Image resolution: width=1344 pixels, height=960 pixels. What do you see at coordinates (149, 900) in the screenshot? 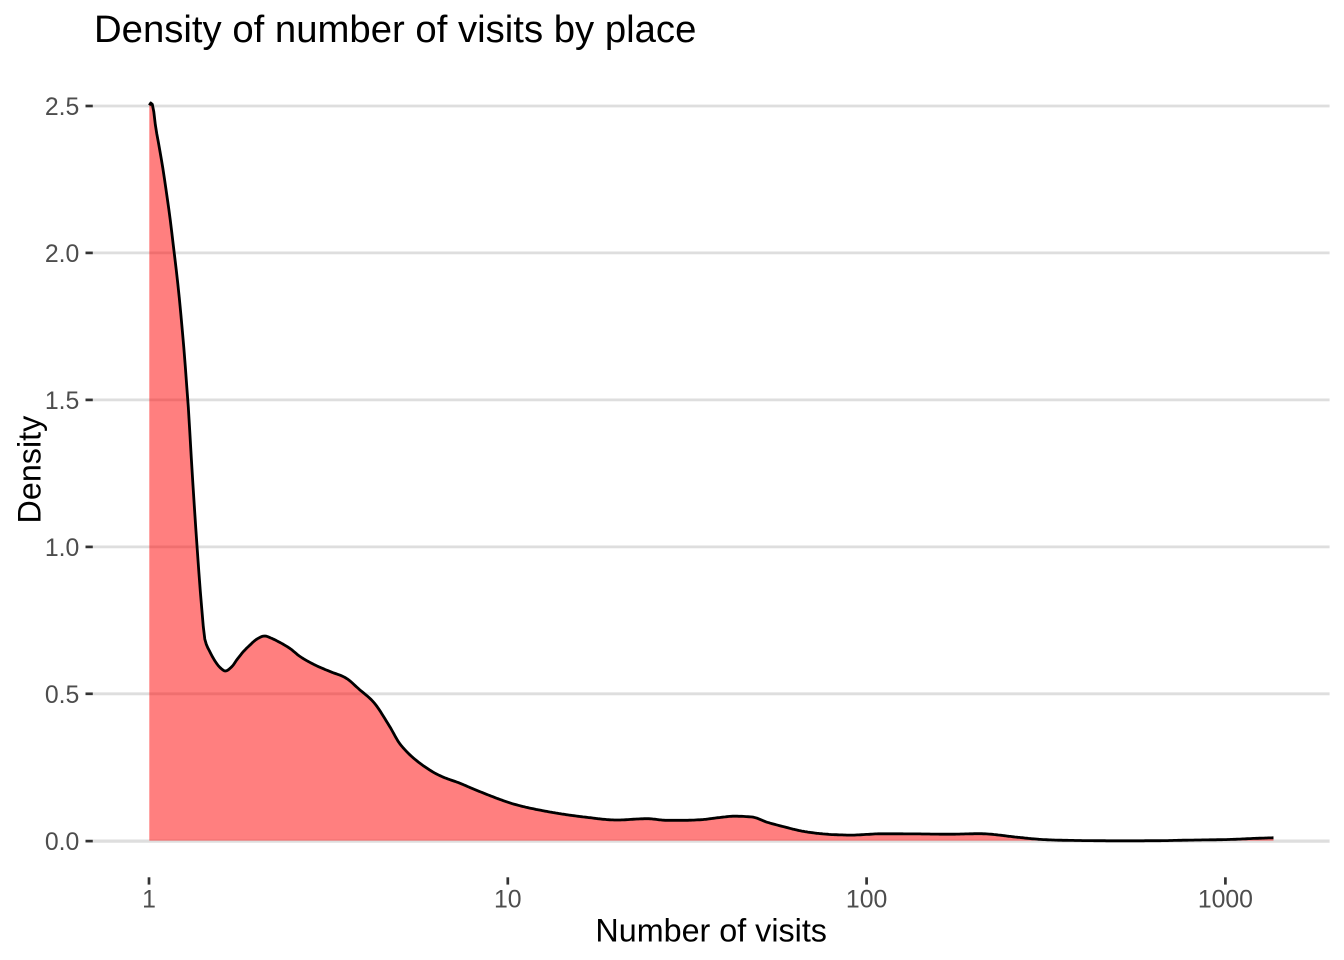
I see `svg-text: 1` at bounding box center [149, 900].